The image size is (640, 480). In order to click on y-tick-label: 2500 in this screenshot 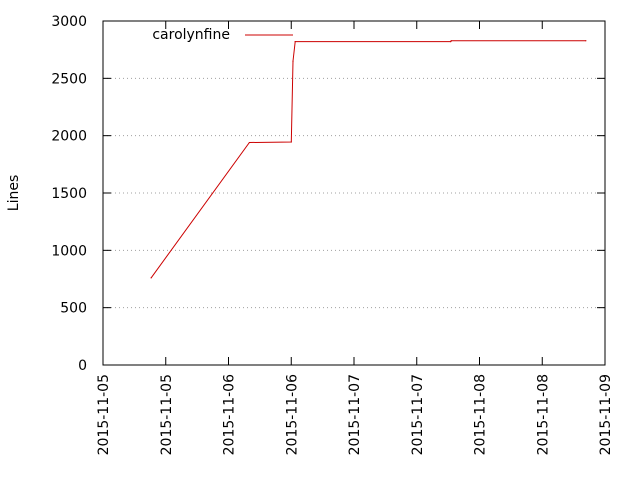, I will do `click(69, 79)`.